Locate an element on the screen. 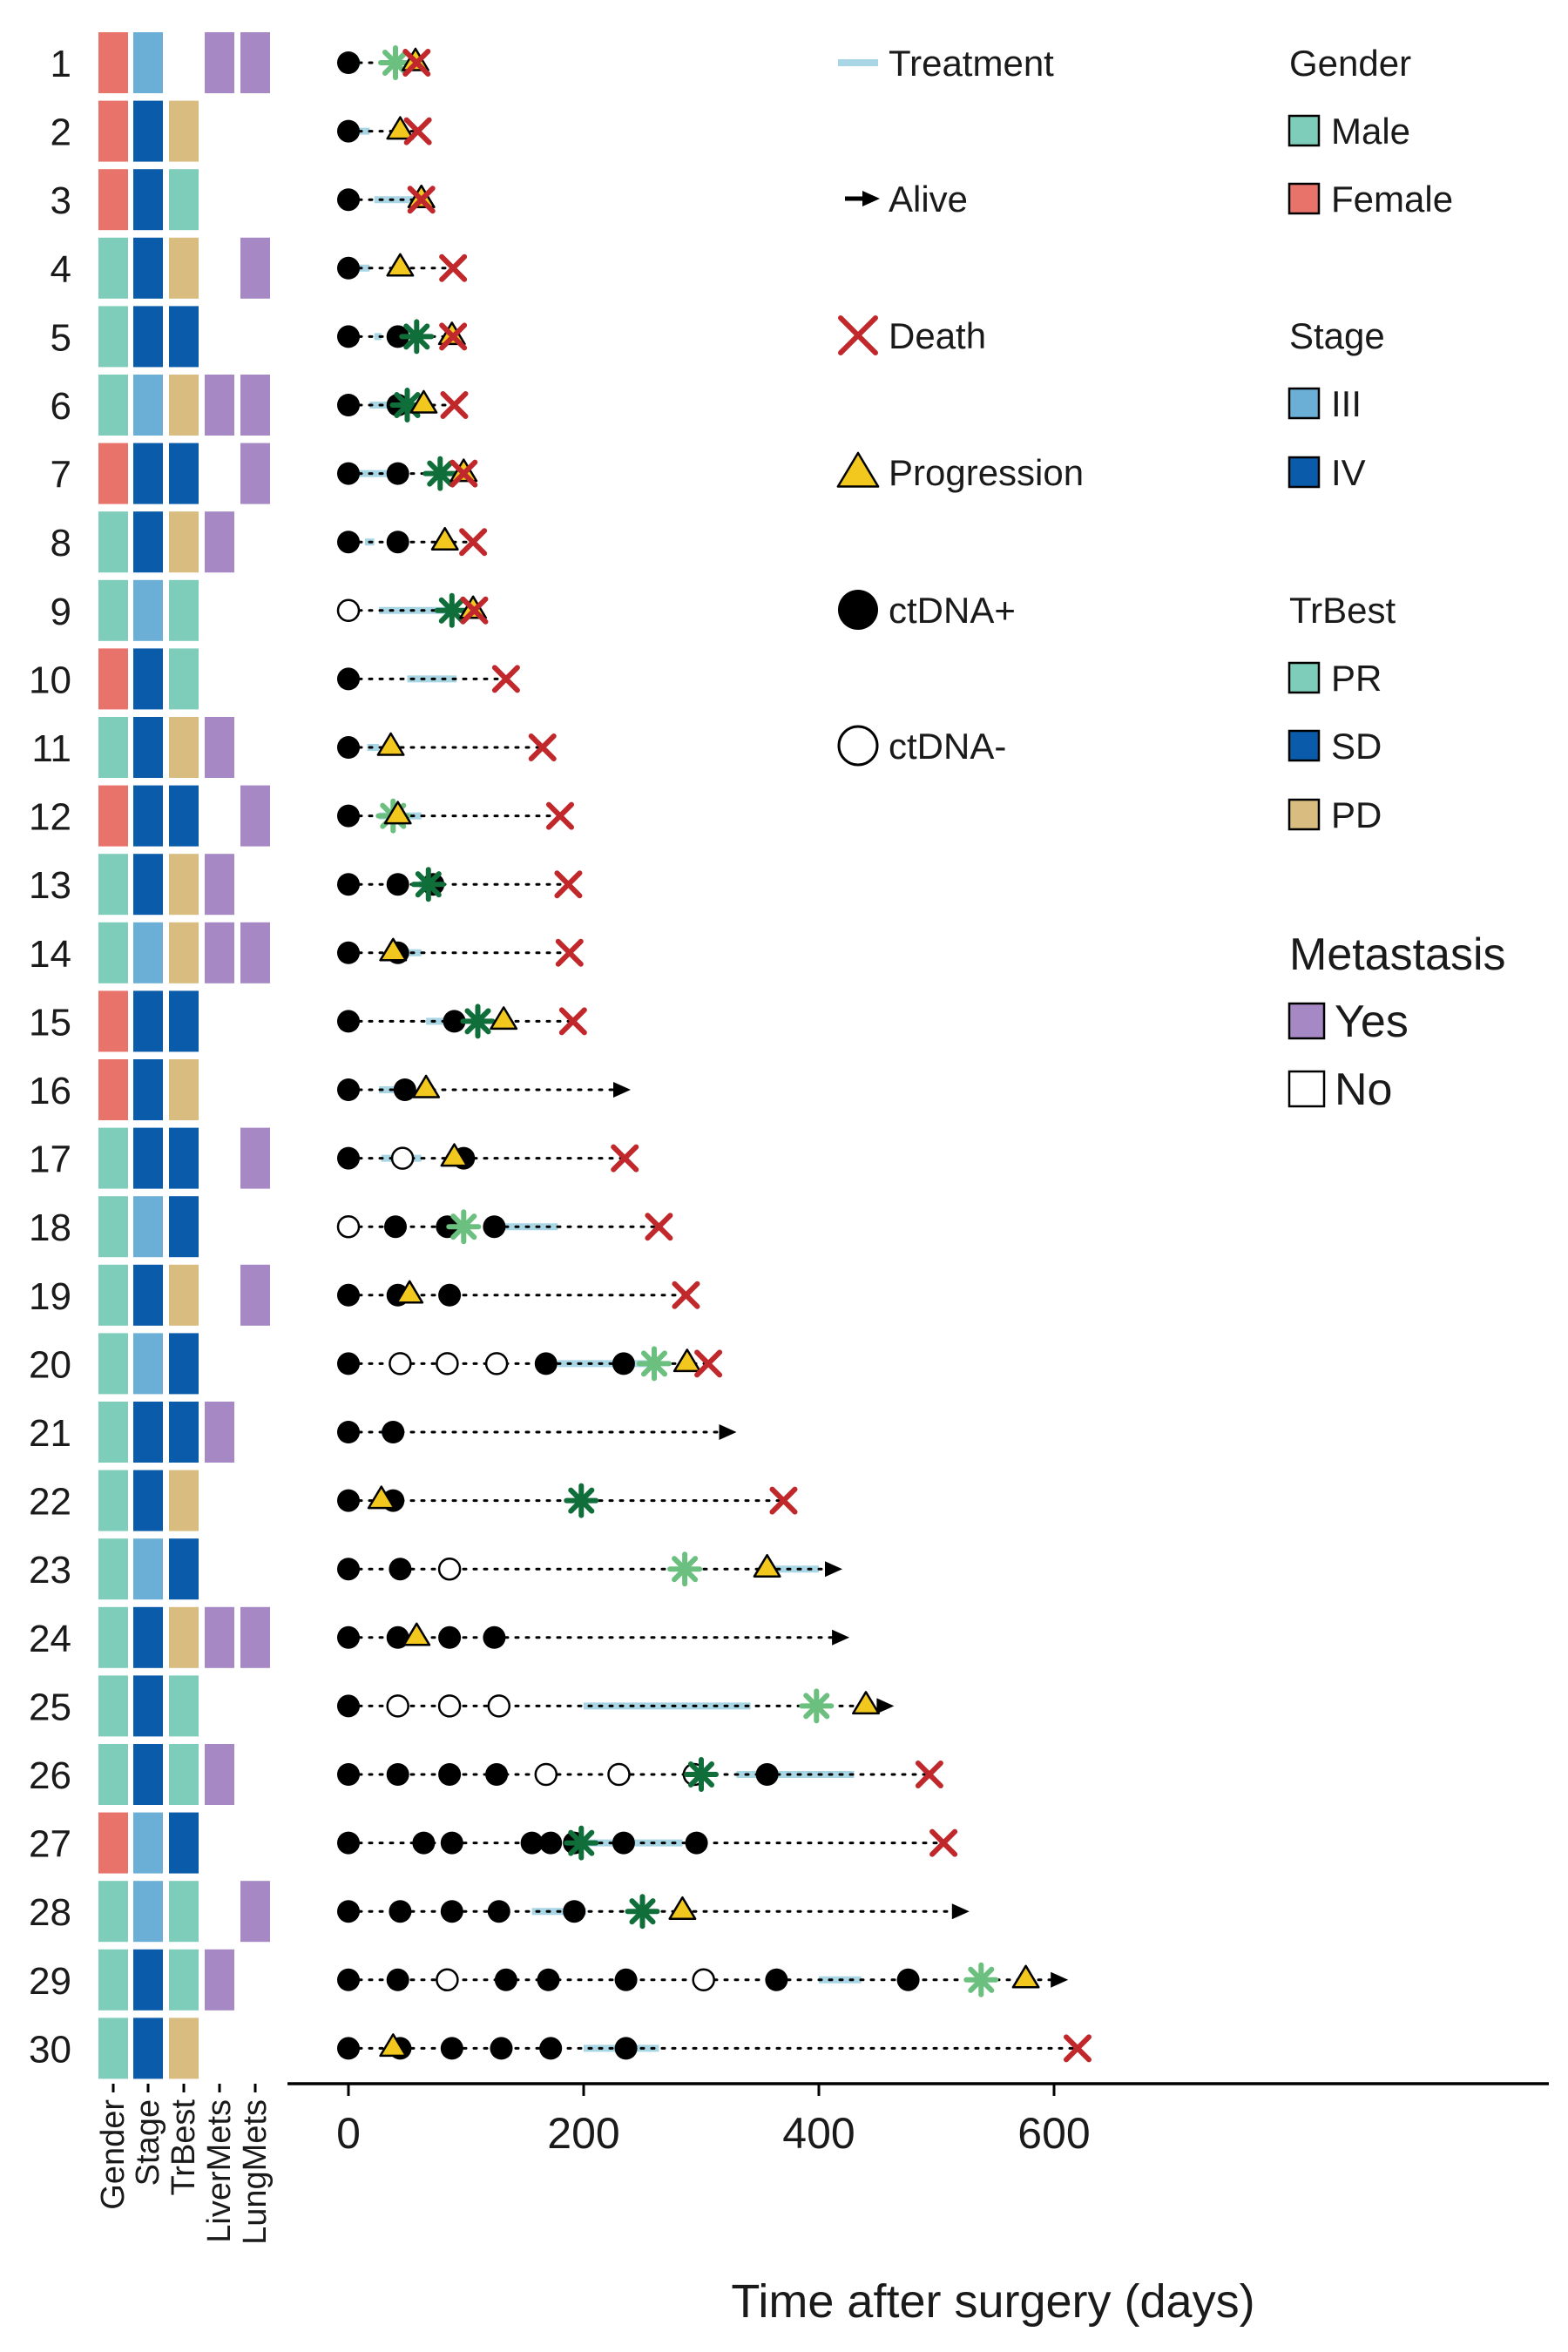  row-label: 17 is located at coordinates (50, 1160).